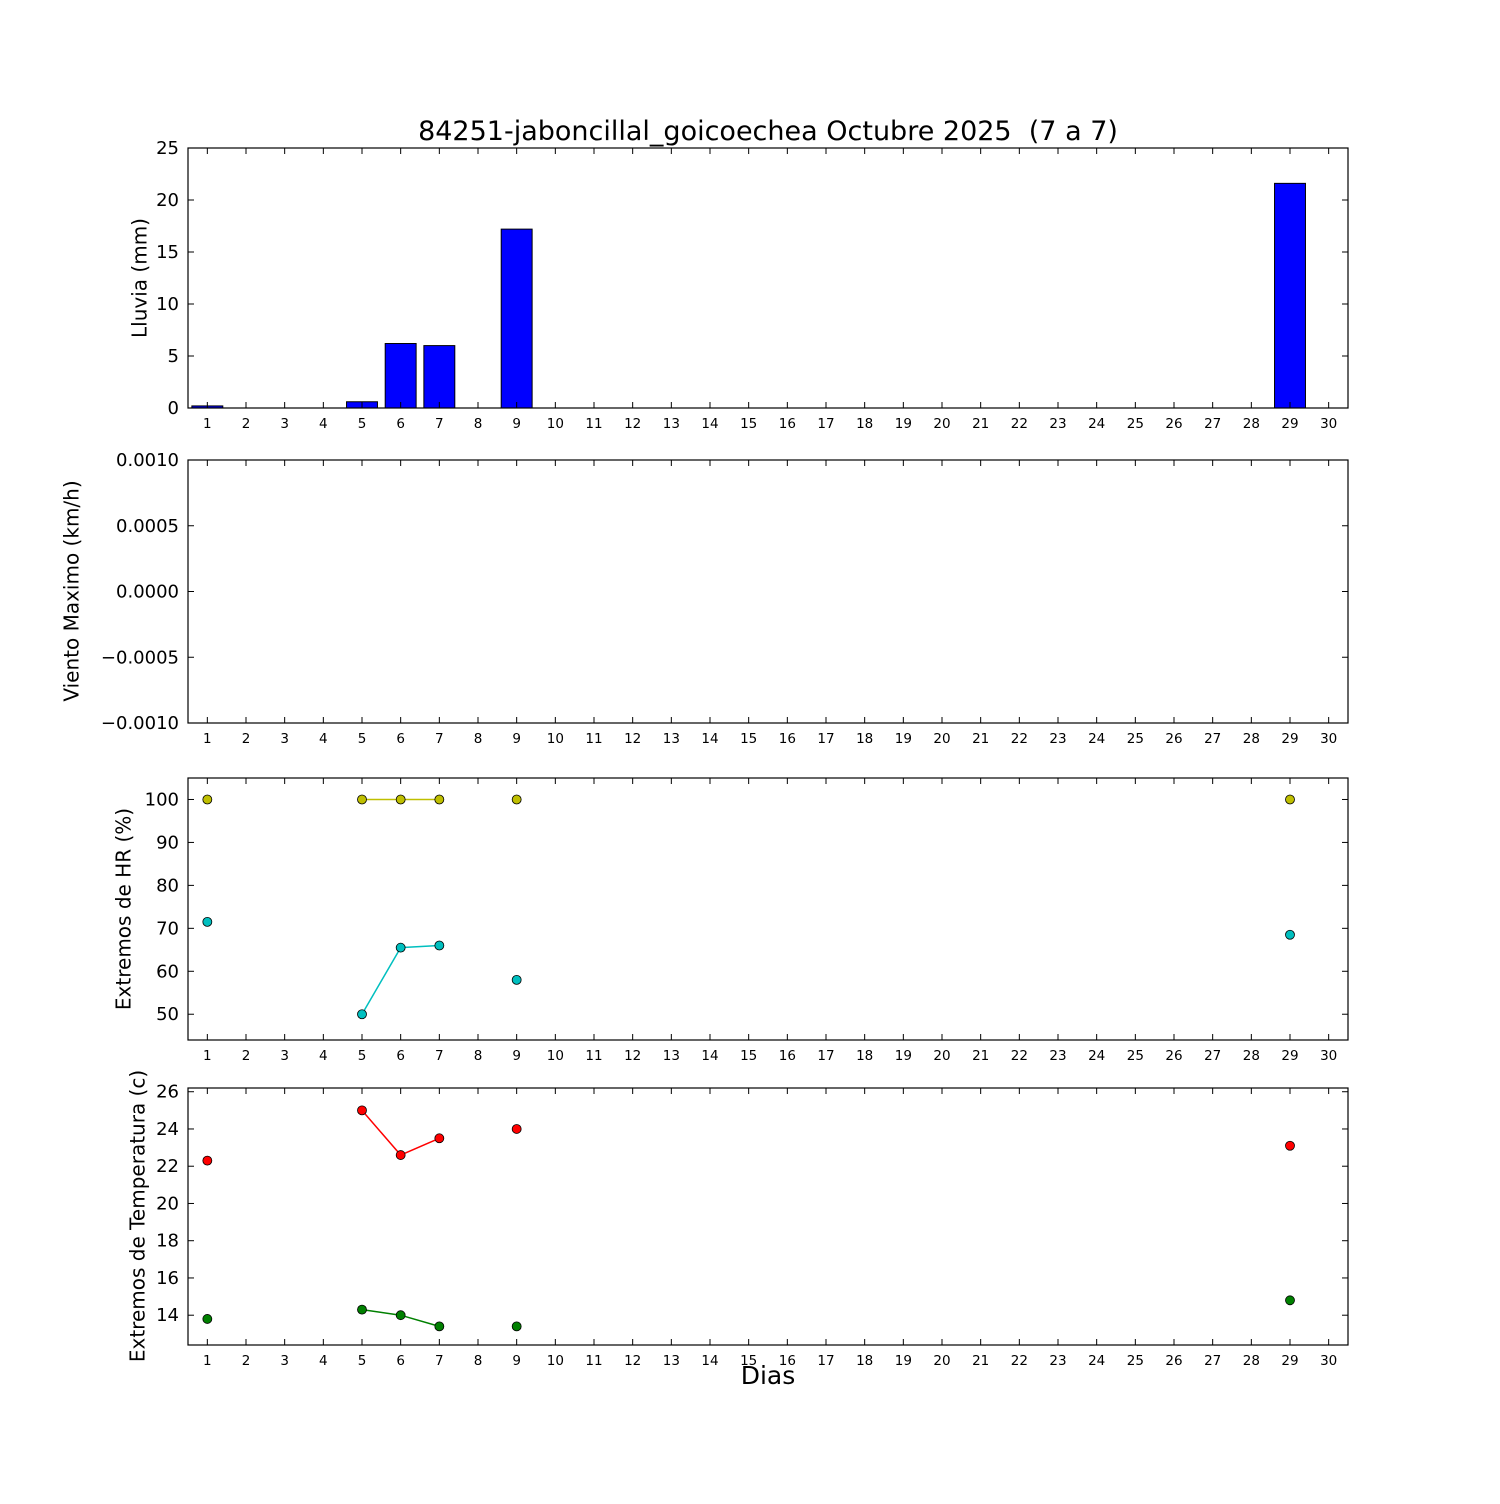 Image resolution: width=1500 pixels, height=1504 pixels. I want to click on y-tick-label: 18, so click(167, 1241).